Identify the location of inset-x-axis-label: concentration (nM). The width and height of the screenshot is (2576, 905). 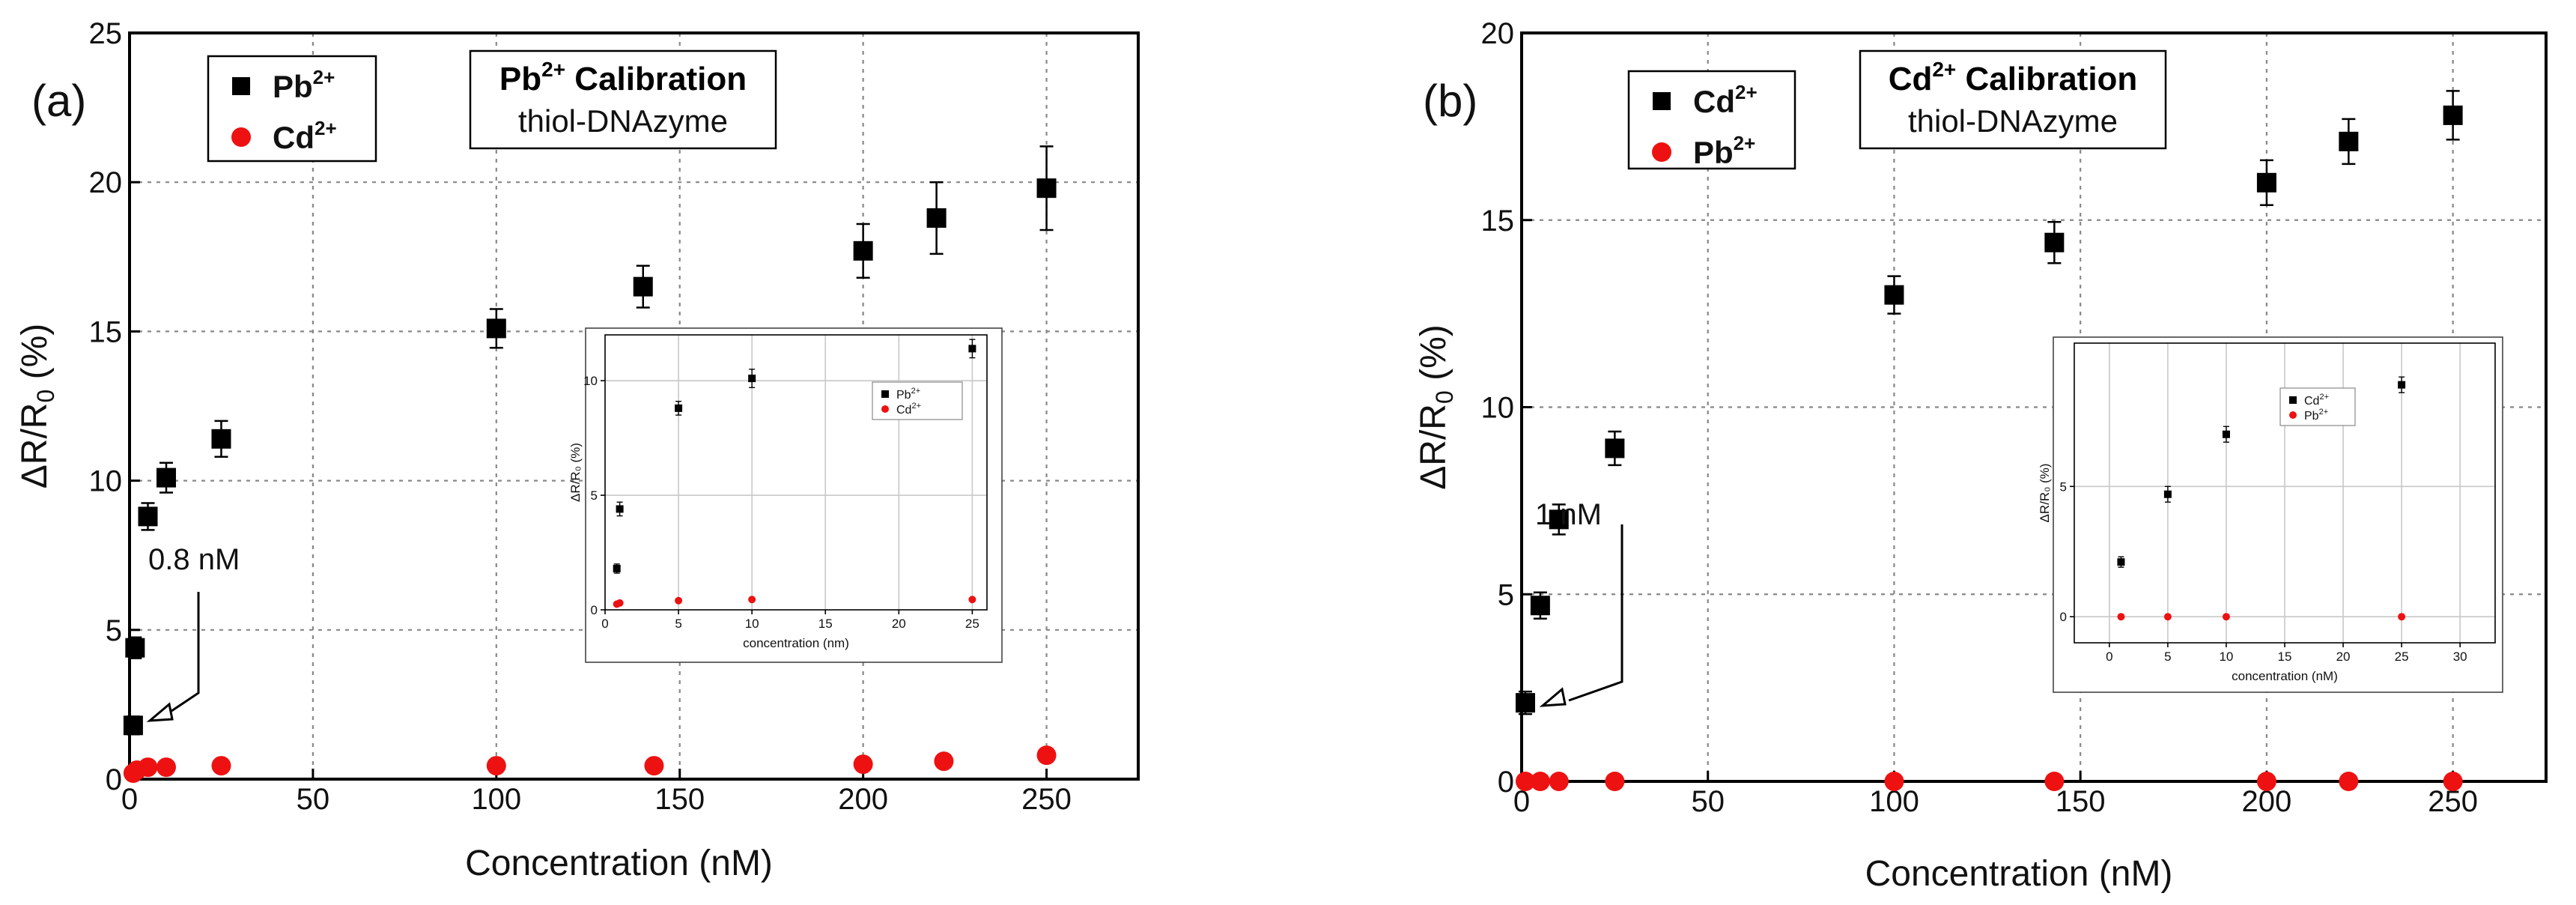
(2285, 676).